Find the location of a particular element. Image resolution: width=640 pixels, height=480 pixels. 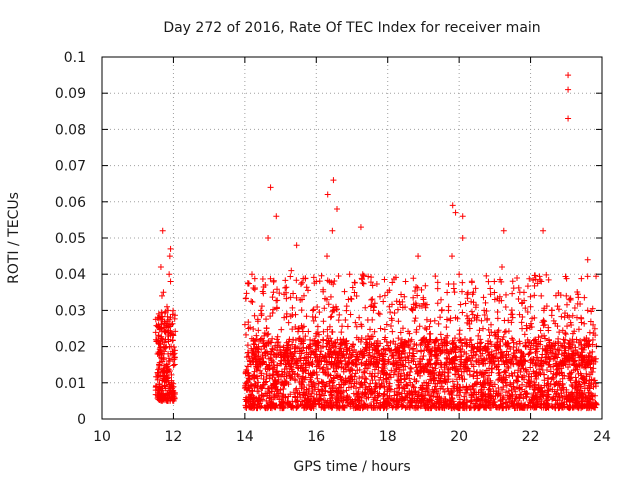

x-tick-label: 14 is located at coordinates (245, 437).